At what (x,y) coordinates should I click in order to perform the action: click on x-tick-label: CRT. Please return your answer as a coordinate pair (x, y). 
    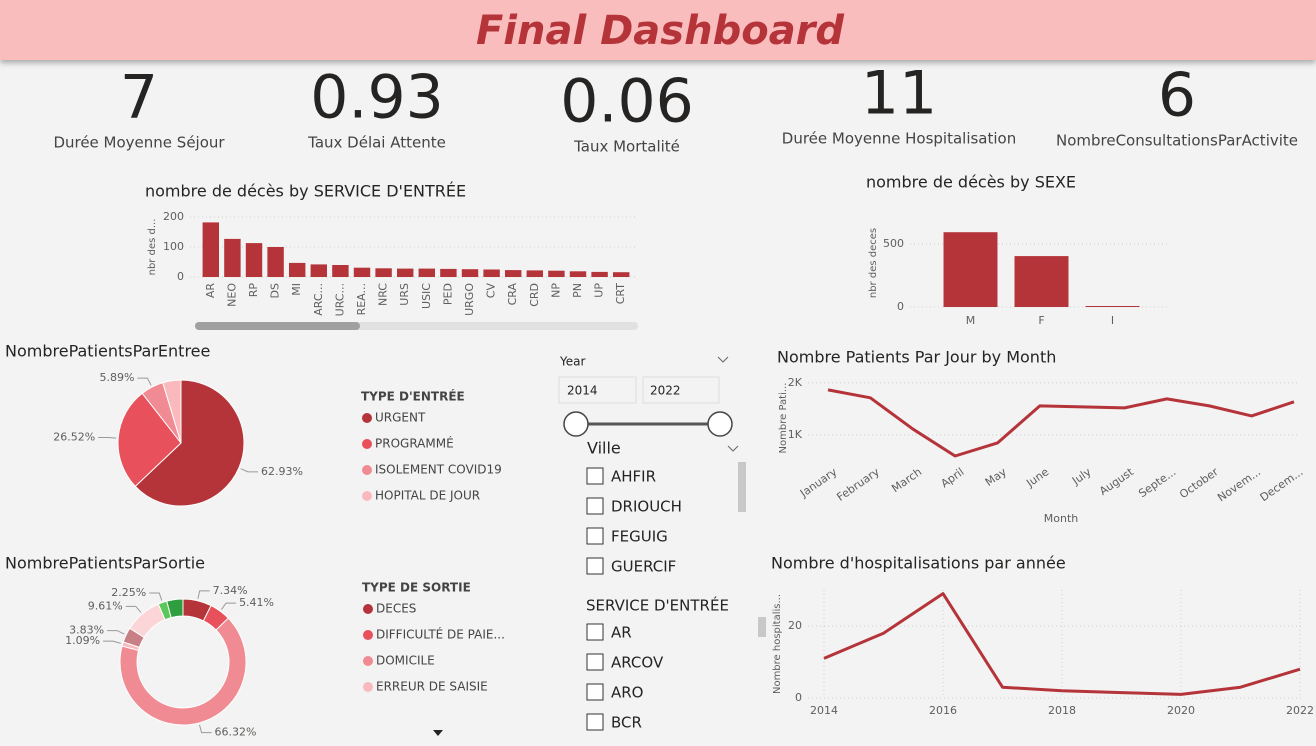
    Looking at the image, I should click on (620, 294).